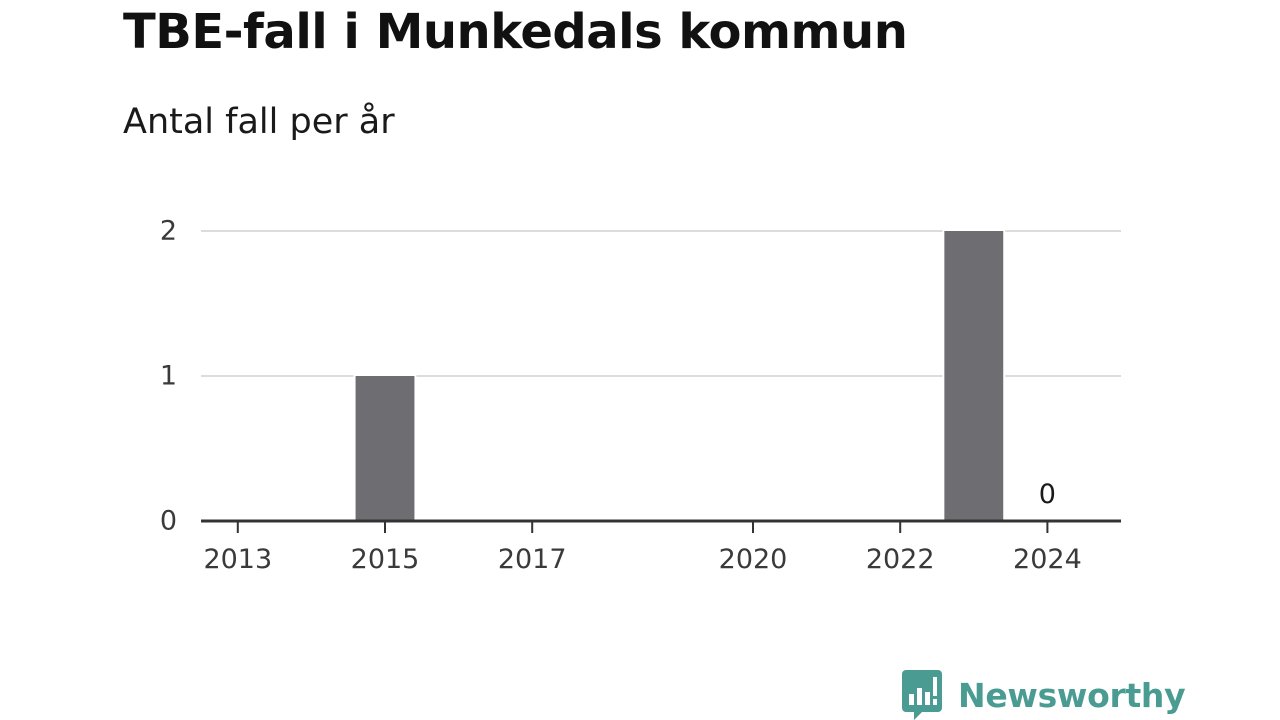 Image resolution: width=1280 pixels, height=720 pixels. I want to click on x-tick-label-2024: 2024, so click(1047, 559).